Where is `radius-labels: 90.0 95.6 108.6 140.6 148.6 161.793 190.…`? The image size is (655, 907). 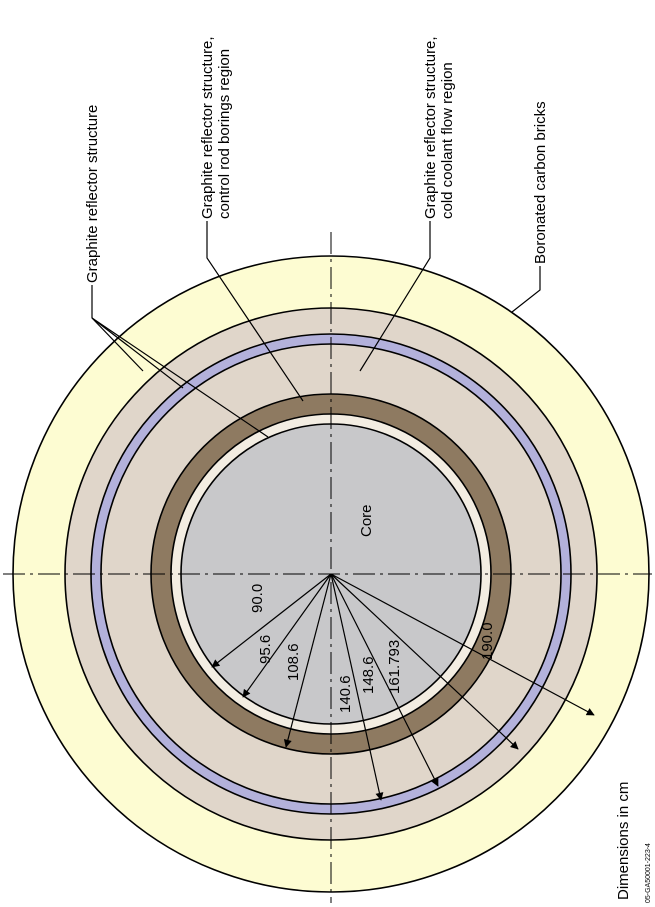 radius-labels: 90.0 95.6 108.6 140.6 148.6 161.793 190.… is located at coordinates (372, 648).